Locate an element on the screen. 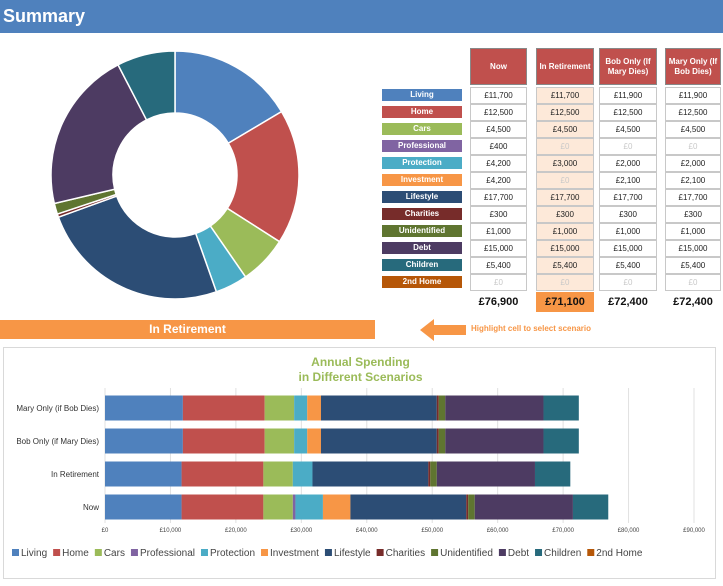 Image resolution: width=723 pixels, height=586 pixels. bar-segment-unidentified is located at coordinates (433, 474).